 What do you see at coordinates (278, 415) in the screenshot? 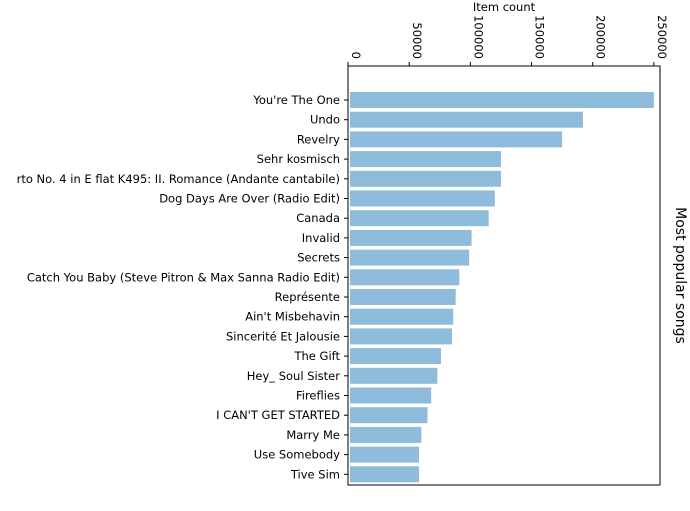
I see `y-tick-label: I CAN'T GET STARTED` at bounding box center [278, 415].